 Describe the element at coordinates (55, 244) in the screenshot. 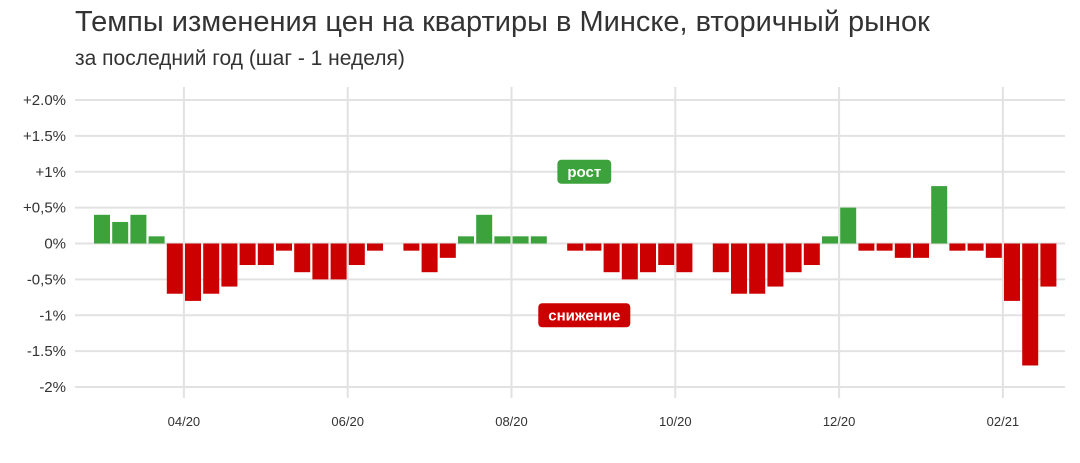

I see `y-tick-label: 0%` at that location.